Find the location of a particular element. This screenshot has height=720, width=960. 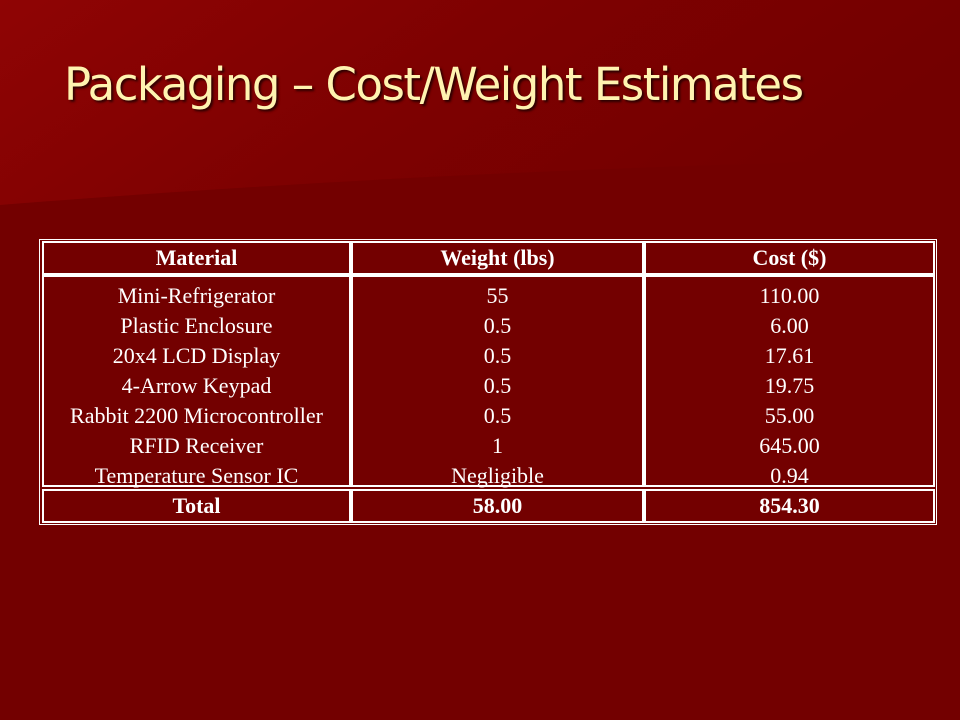

total-cost: 854.30 is located at coordinates (789, 506).